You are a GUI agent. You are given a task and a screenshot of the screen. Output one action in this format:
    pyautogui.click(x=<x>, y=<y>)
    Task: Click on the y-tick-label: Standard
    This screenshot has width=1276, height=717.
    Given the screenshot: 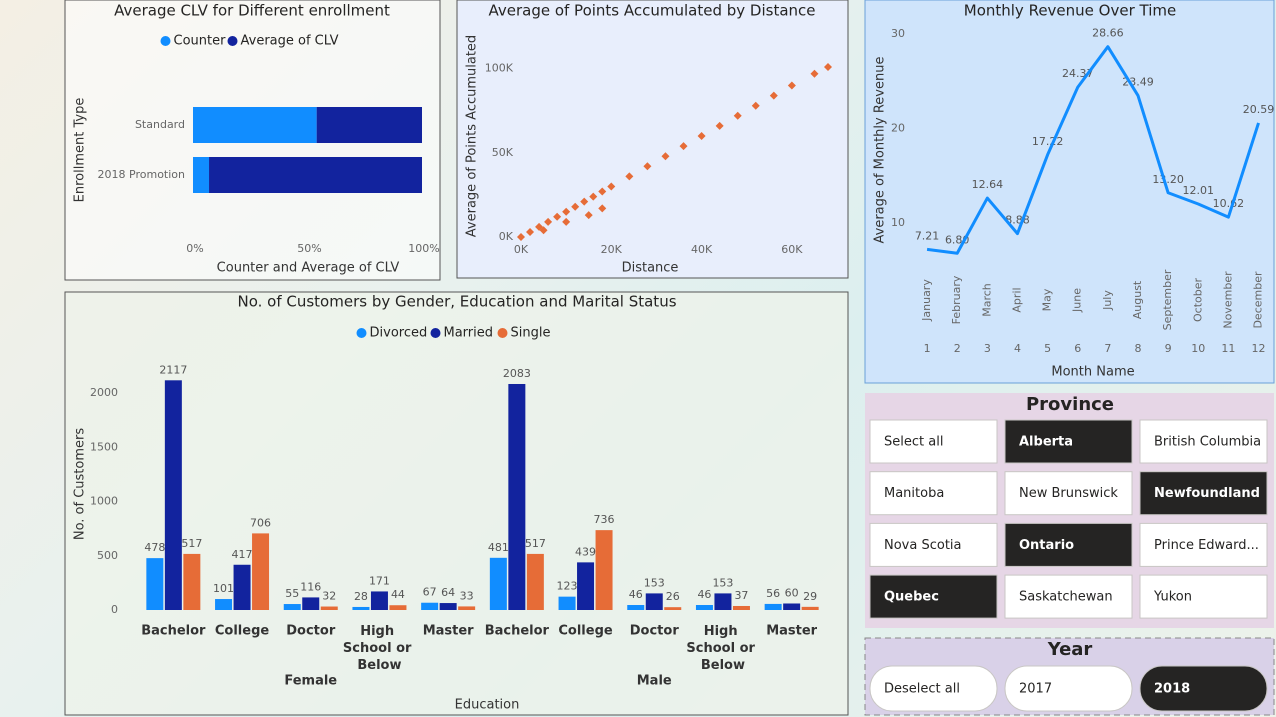 What is the action you would take?
    pyautogui.click(x=160, y=124)
    